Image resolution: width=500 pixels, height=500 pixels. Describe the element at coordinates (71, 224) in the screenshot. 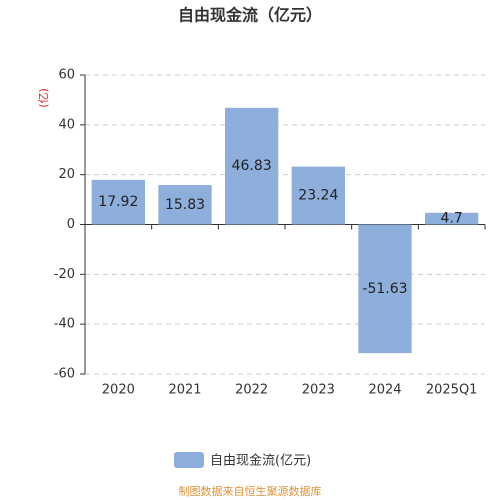

I see `y-tick-label: 0` at that location.